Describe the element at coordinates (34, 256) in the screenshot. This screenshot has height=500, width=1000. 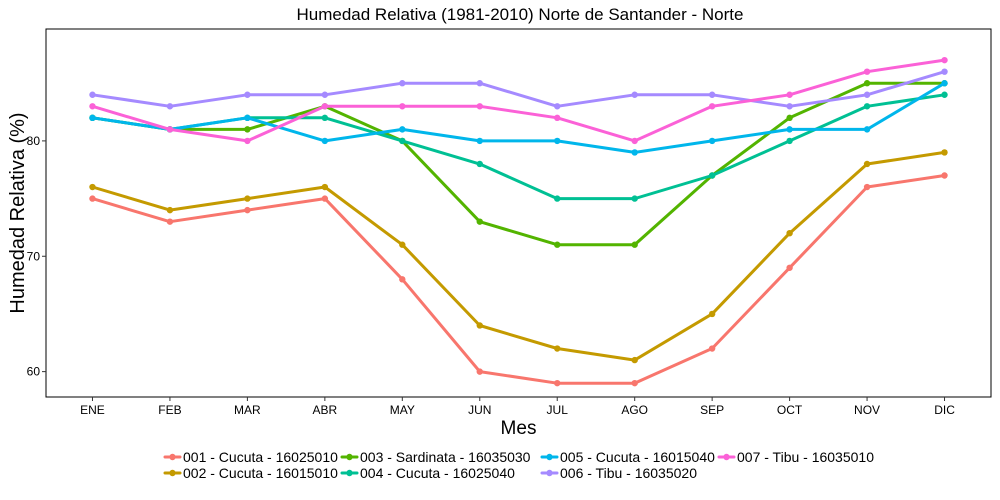
I see `y-tick-label: 70` at that location.